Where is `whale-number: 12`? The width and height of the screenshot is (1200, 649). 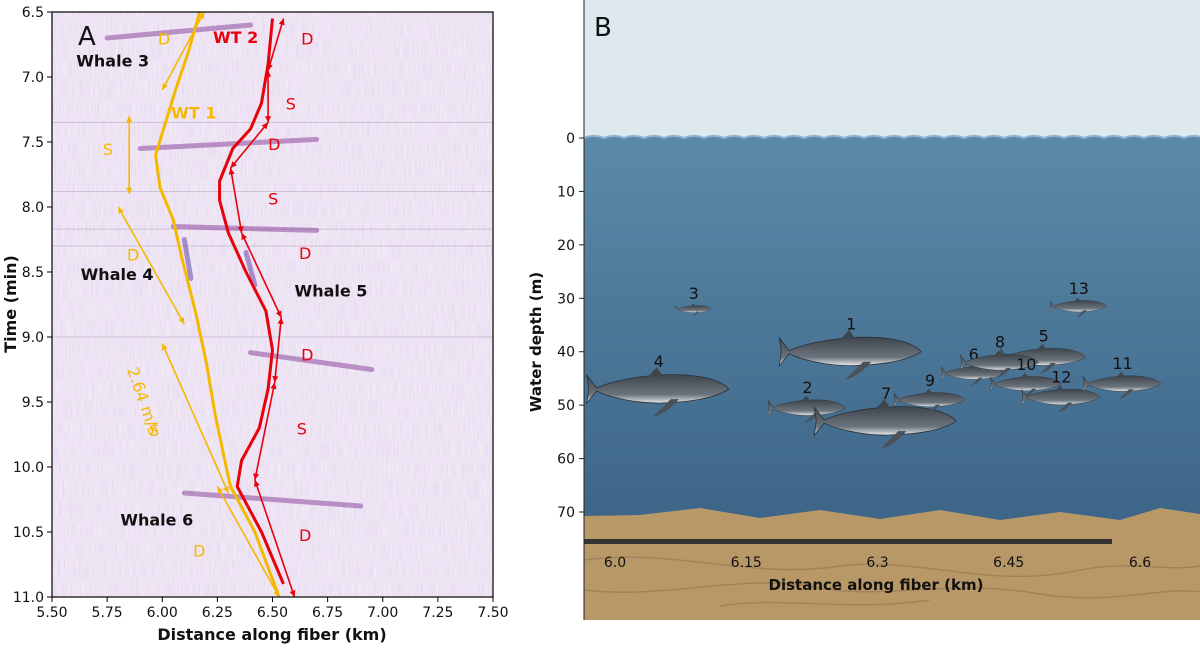
whale-number: 12 is located at coordinates (1061, 376).